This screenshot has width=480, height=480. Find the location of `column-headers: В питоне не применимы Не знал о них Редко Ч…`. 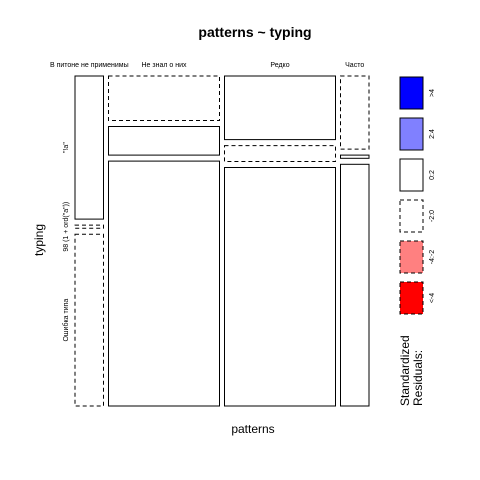

column-headers: В питоне не применимы Не знал о них Редко Ч… is located at coordinates (207, 65).